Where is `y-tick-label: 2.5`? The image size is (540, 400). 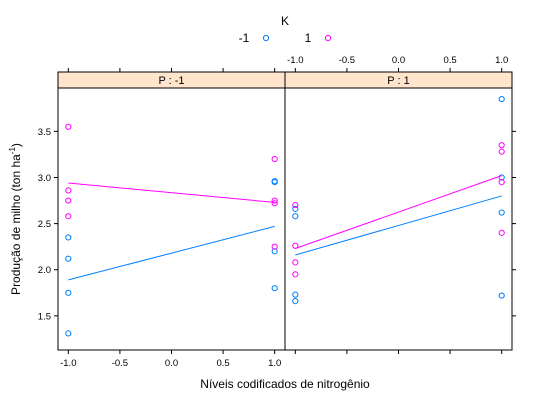
y-tick-label: 2.5 is located at coordinates (44, 224).